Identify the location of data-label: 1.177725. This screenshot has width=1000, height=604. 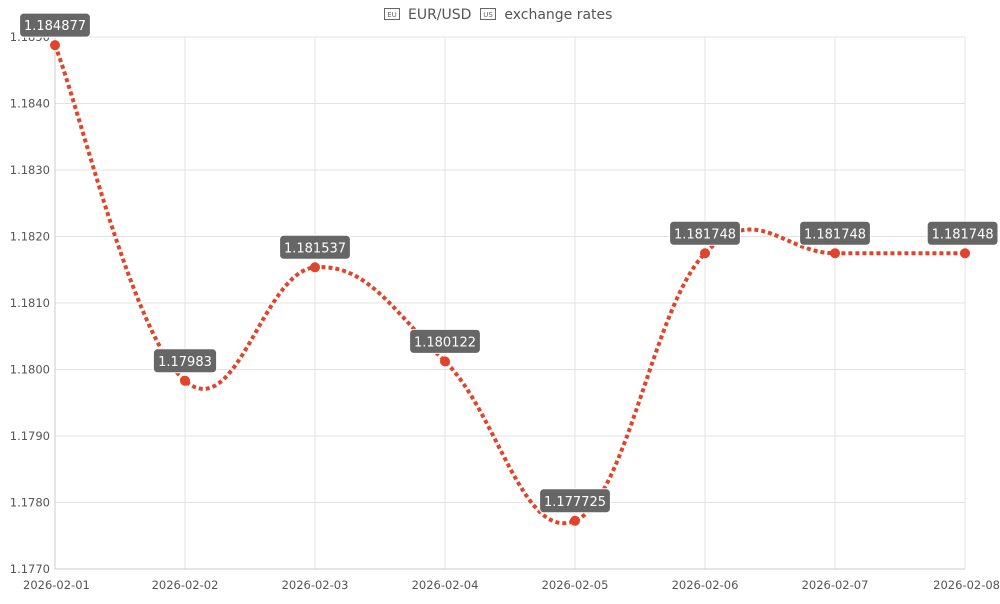
(575, 501).